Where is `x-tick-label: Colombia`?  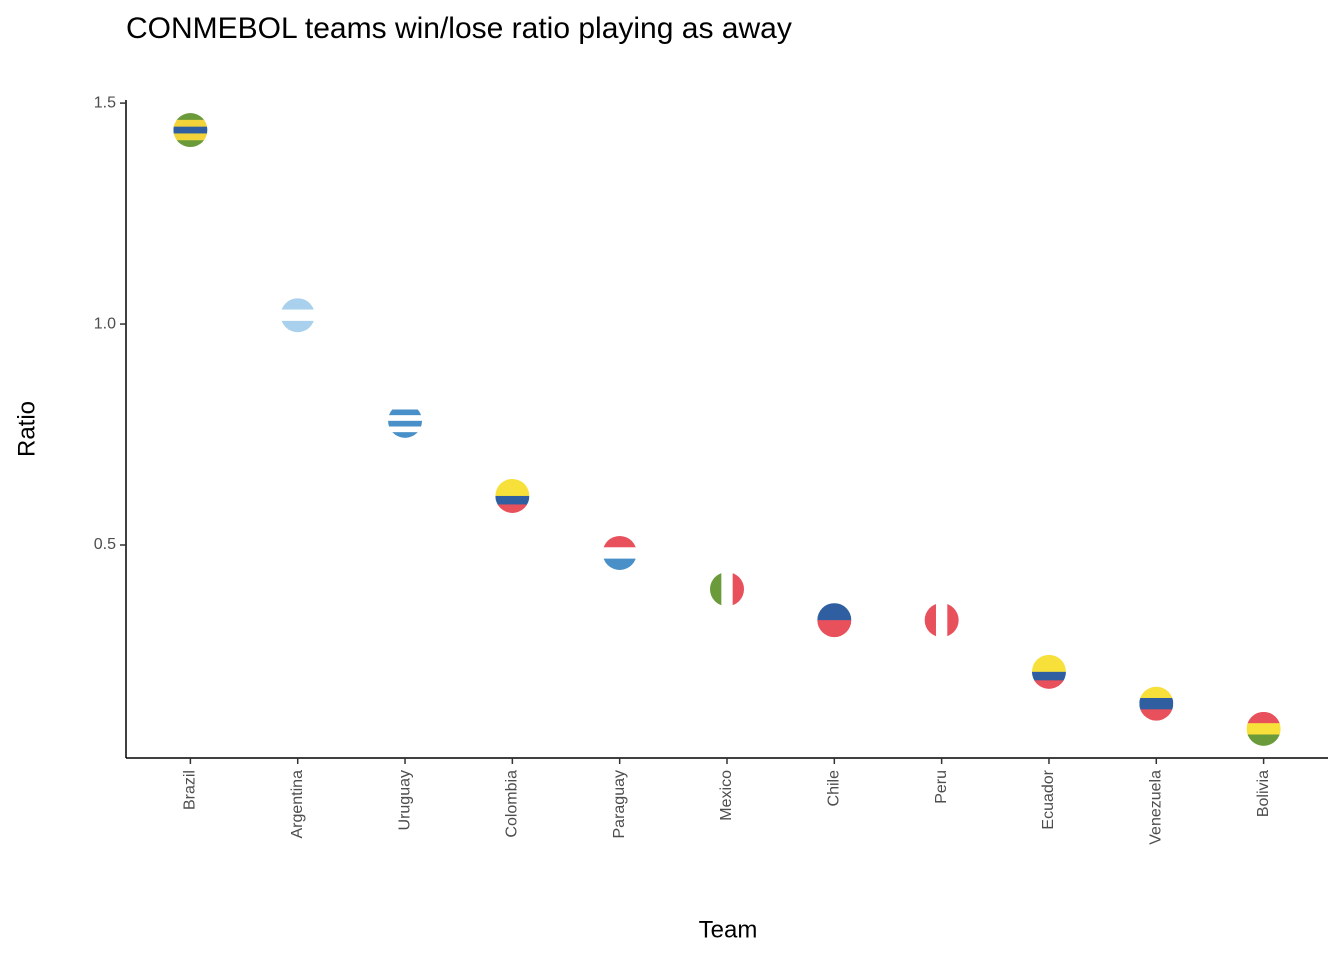 x-tick-label: Colombia is located at coordinates (512, 804).